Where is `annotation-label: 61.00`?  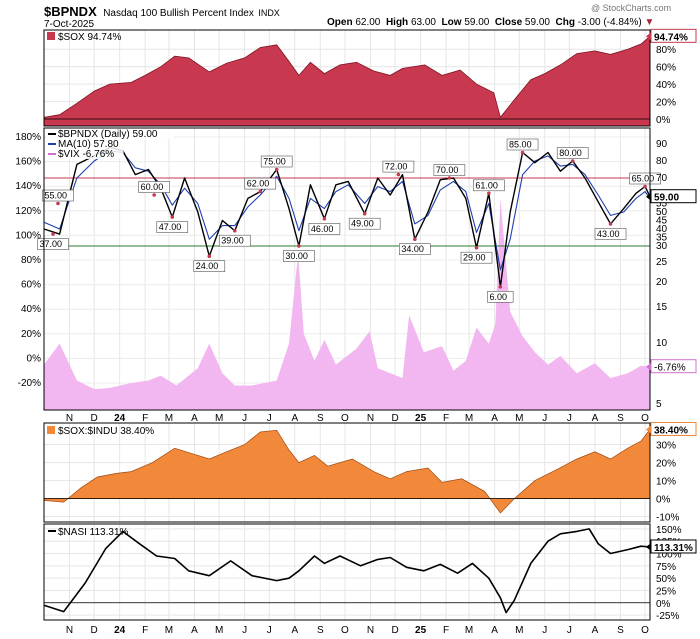
annotation-label: 61.00 is located at coordinates (486, 185).